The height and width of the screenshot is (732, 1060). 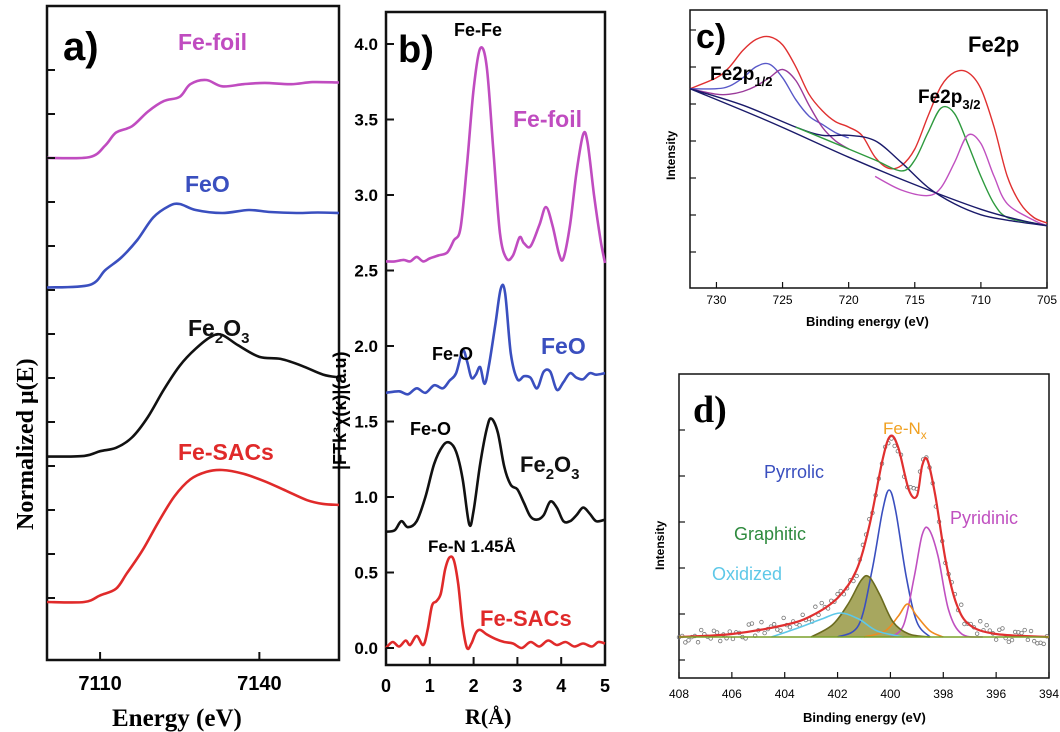 I want to click on panel-b-fe2o3-annotation: Fe-O, so click(x=430, y=429).